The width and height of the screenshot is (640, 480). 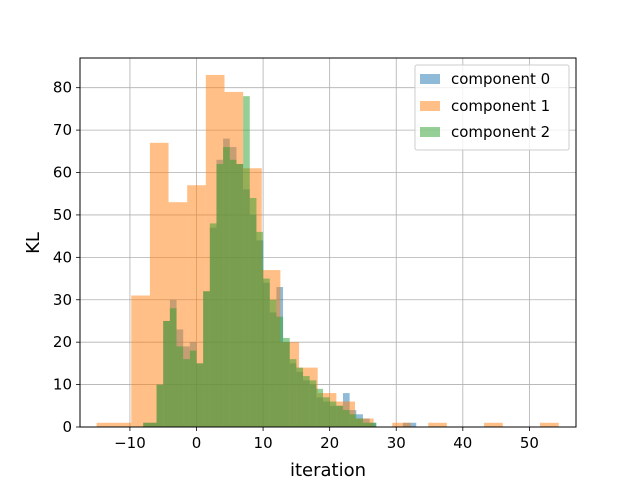 I want to click on legend: component 0 component 1 component 2, so click(x=492, y=107).